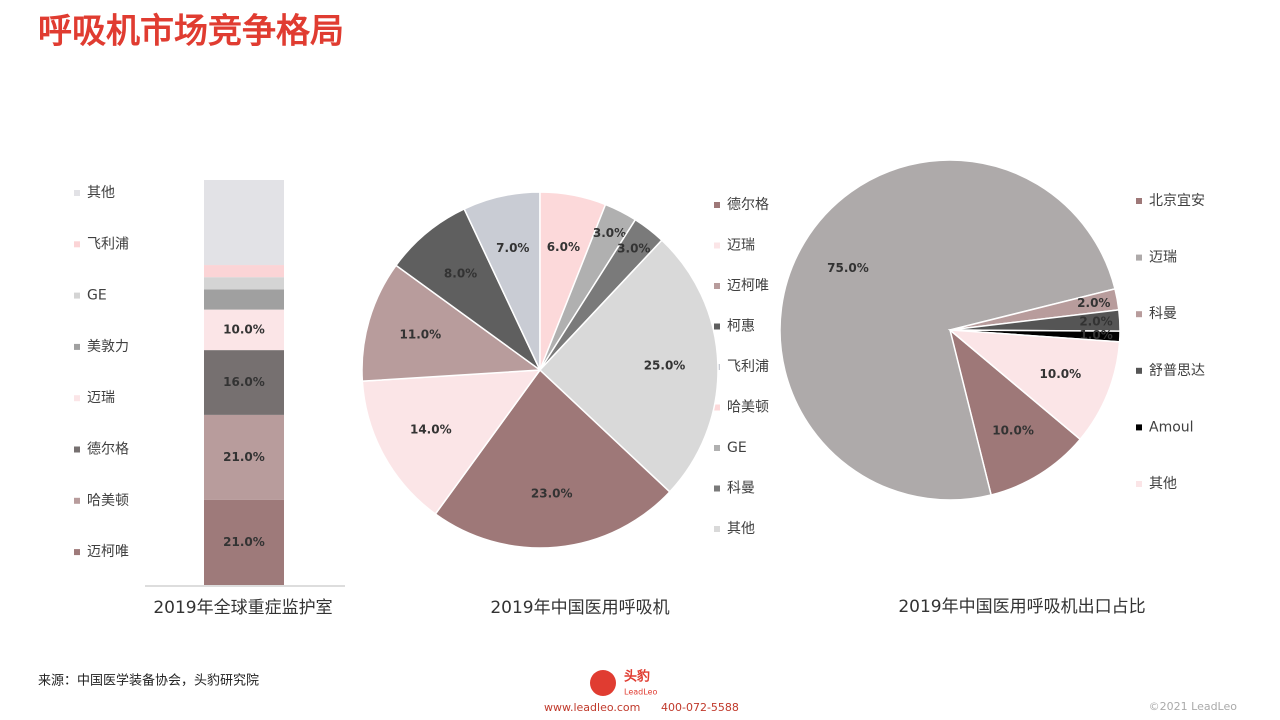  What do you see at coordinates (242, 608) in the screenshot?
I see `chart-title: 2019年全球重症监护室` at bounding box center [242, 608].